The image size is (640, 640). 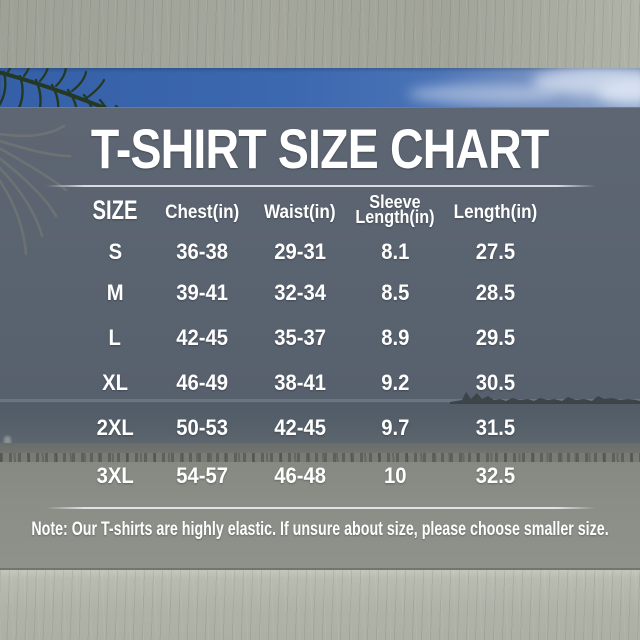 I want to click on horizon-line, so click(x=320, y=400).